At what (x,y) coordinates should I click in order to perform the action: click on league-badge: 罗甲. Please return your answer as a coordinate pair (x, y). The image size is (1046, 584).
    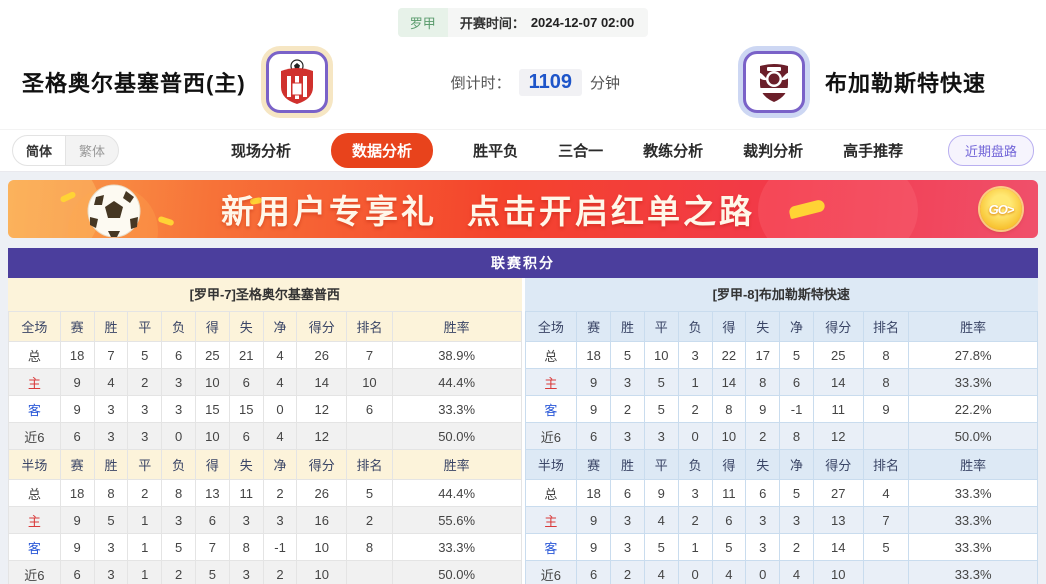
    Looking at the image, I should click on (422, 22).